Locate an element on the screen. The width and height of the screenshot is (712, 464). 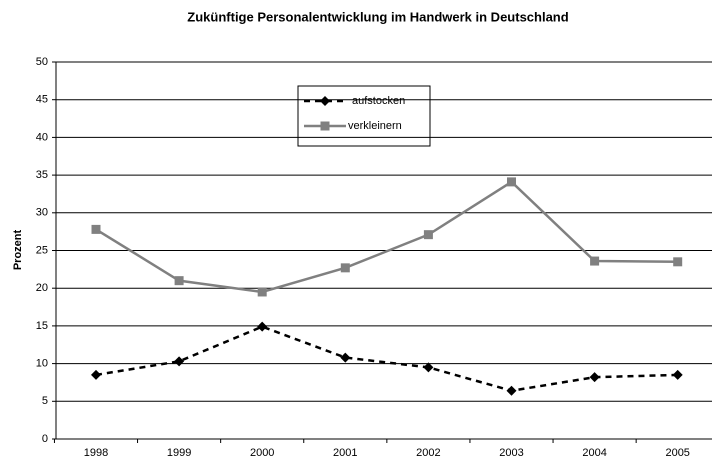
y-tick-label: 10 is located at coordinates (42, 364).